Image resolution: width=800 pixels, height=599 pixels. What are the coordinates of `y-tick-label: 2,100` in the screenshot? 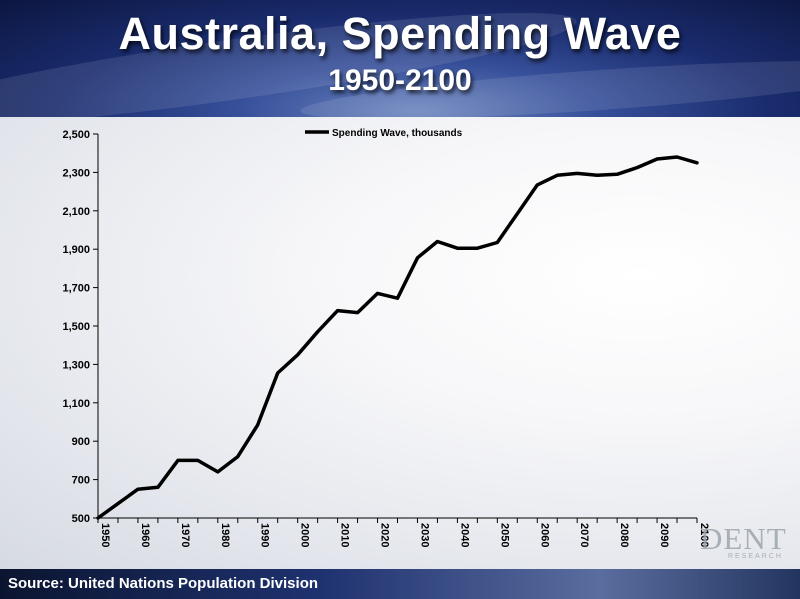 It's located at (76, 212).